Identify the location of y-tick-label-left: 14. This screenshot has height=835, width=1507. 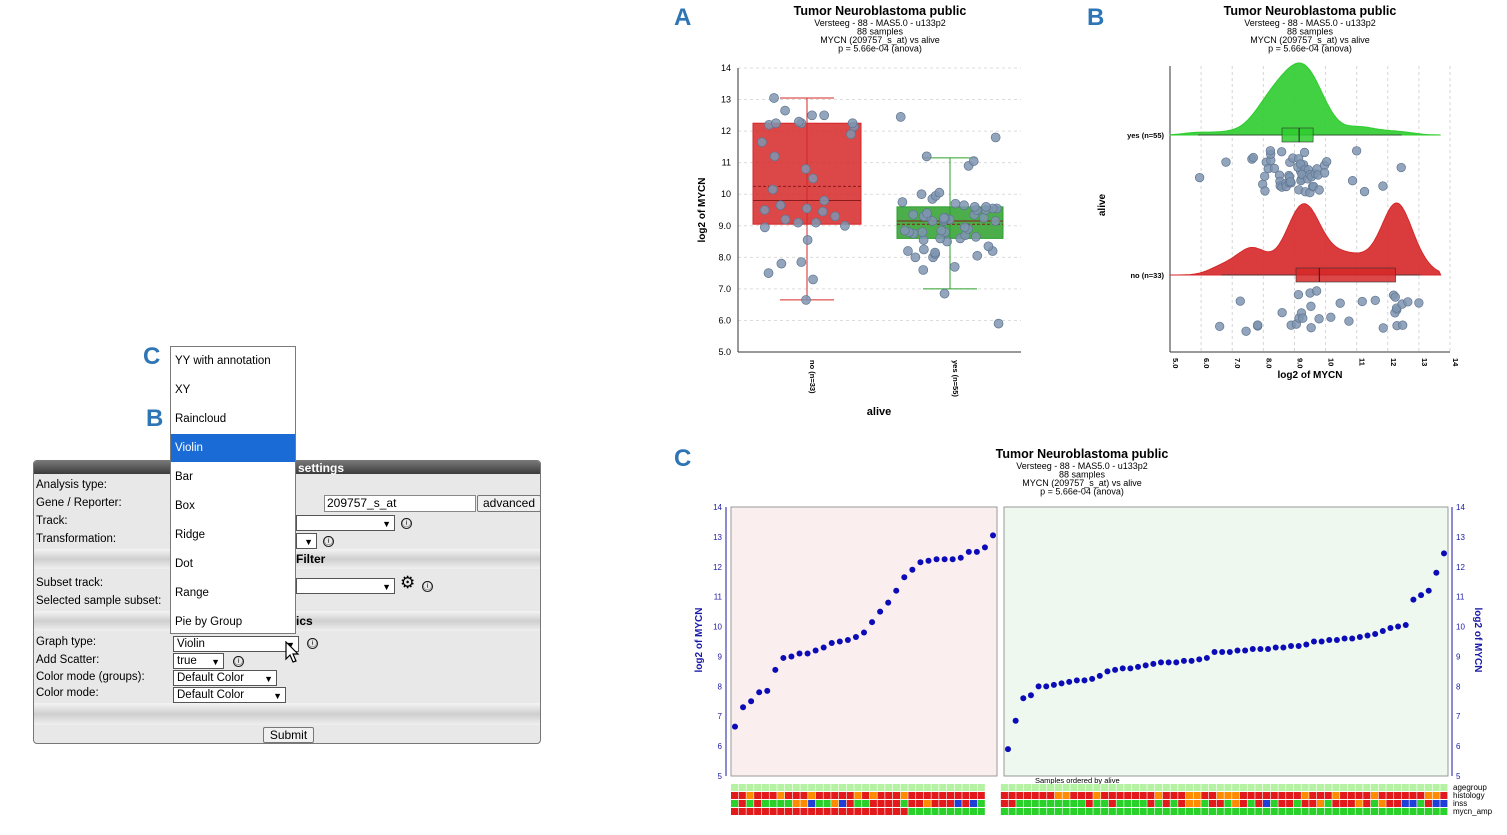
(717, 507).